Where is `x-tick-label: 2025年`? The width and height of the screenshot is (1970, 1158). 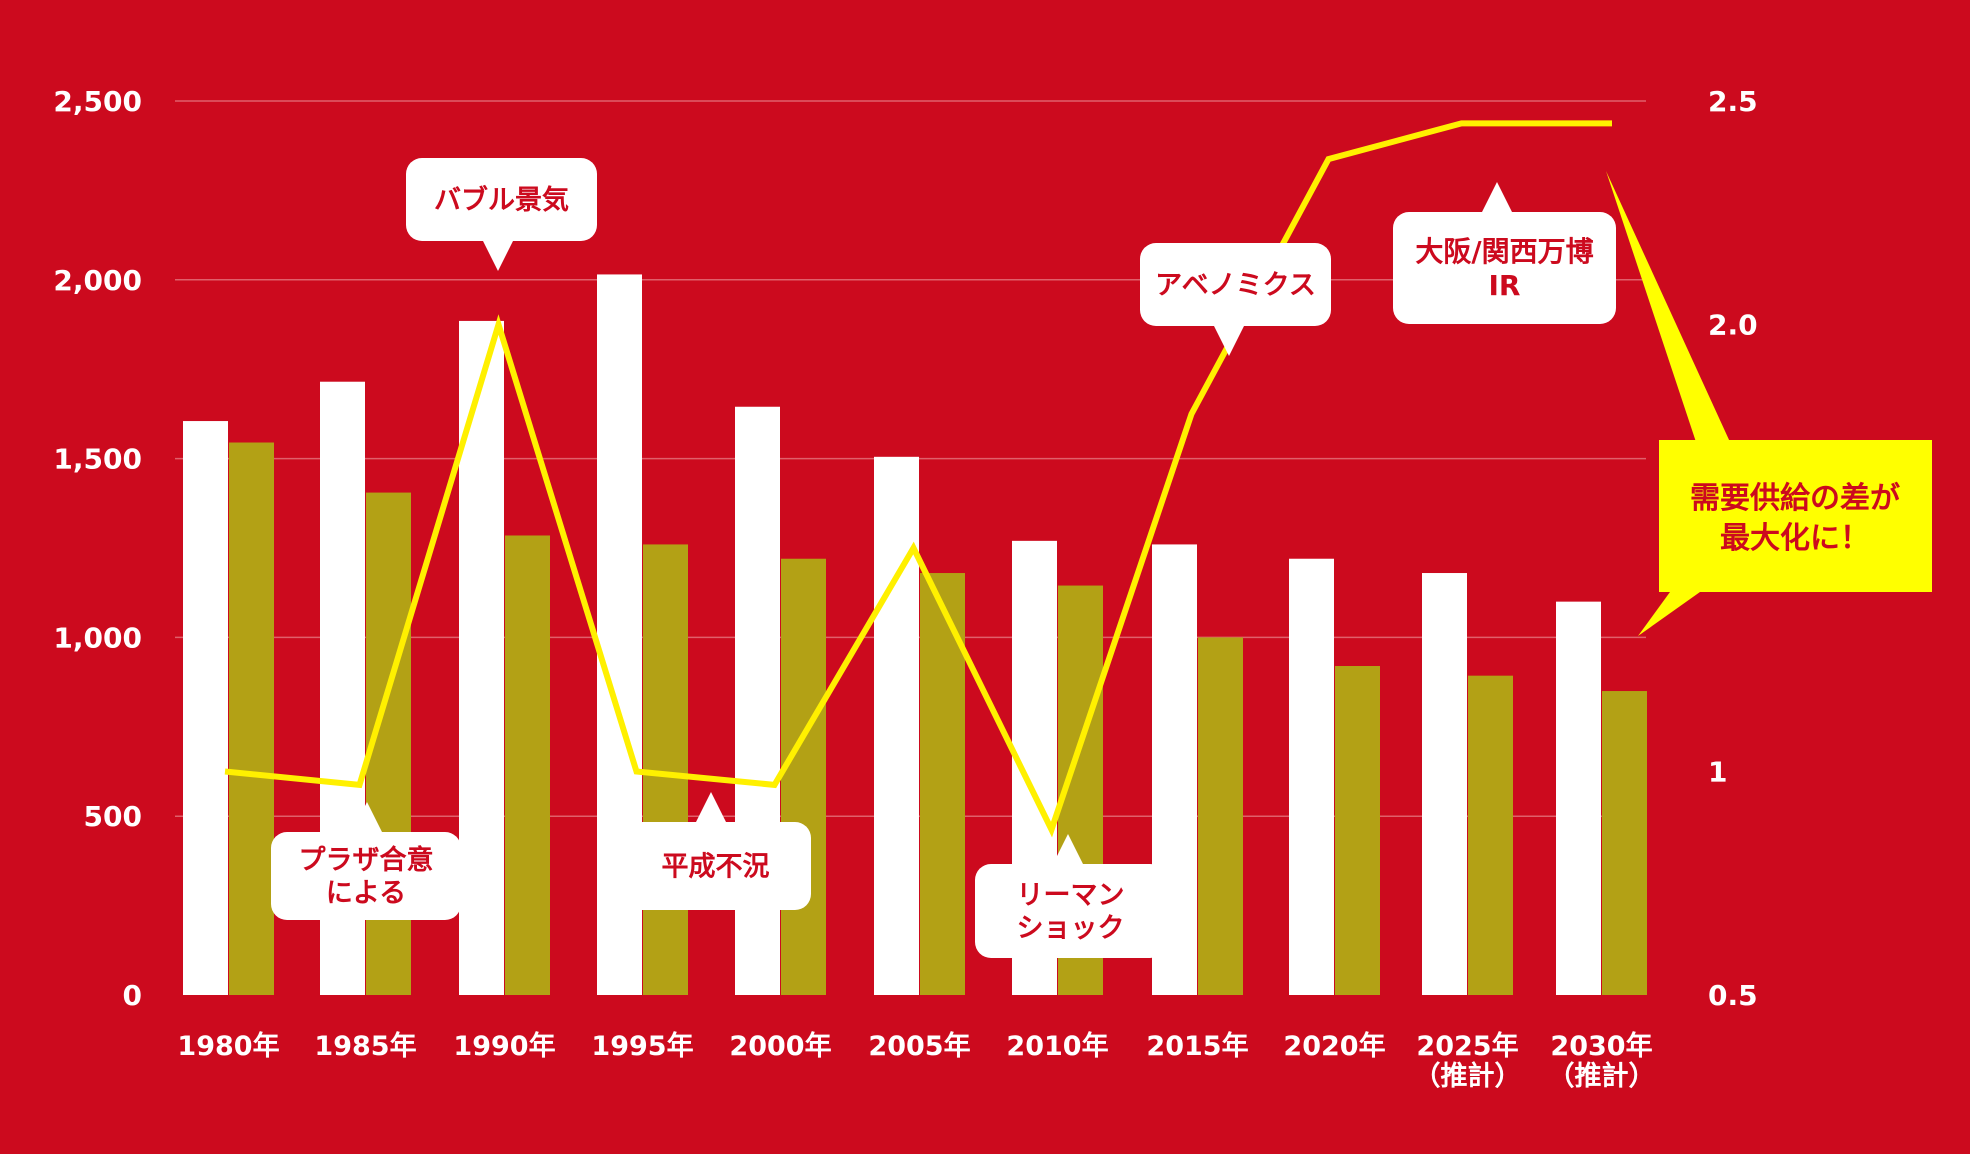 x-tick-label: 2025年 is located at coordinates (1467, 1046).